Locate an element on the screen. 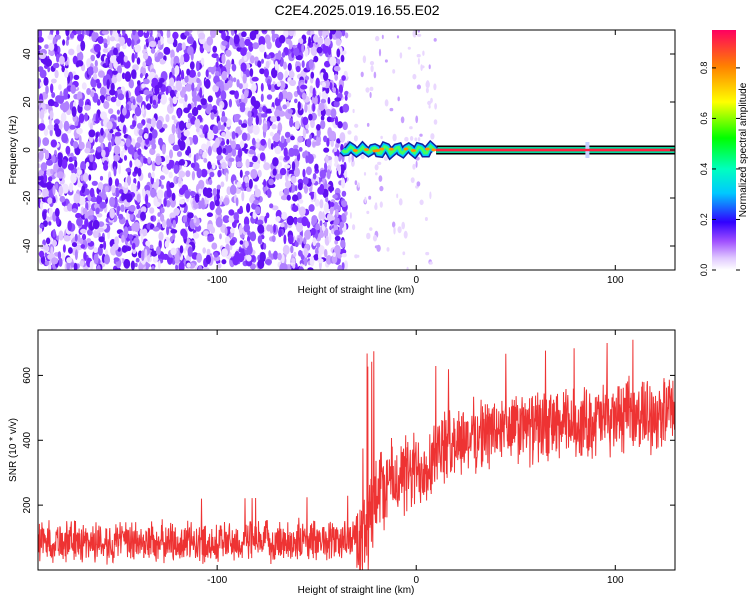 The image size is (750, 600). y-tick-label: 0 is located at coordinates (27, 150).